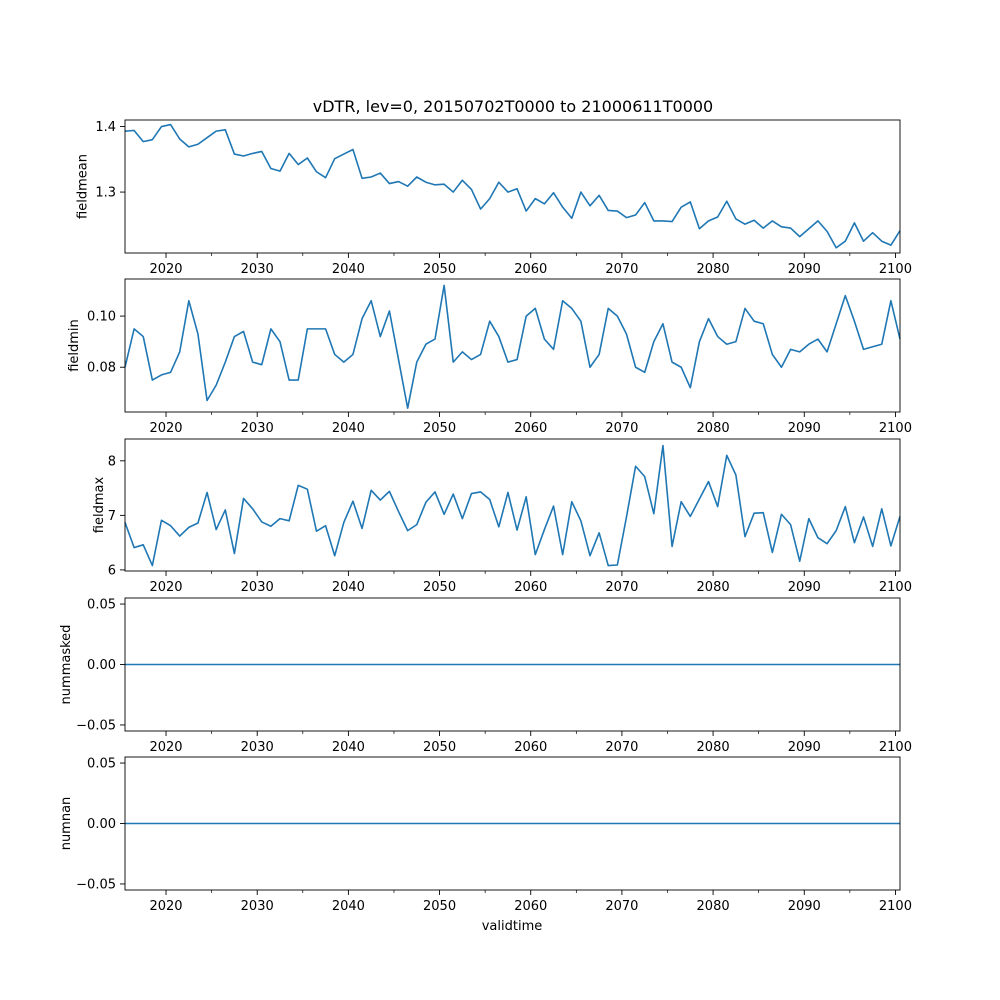  I want to click on y-tick-label: 0.10, so click(101, 317).